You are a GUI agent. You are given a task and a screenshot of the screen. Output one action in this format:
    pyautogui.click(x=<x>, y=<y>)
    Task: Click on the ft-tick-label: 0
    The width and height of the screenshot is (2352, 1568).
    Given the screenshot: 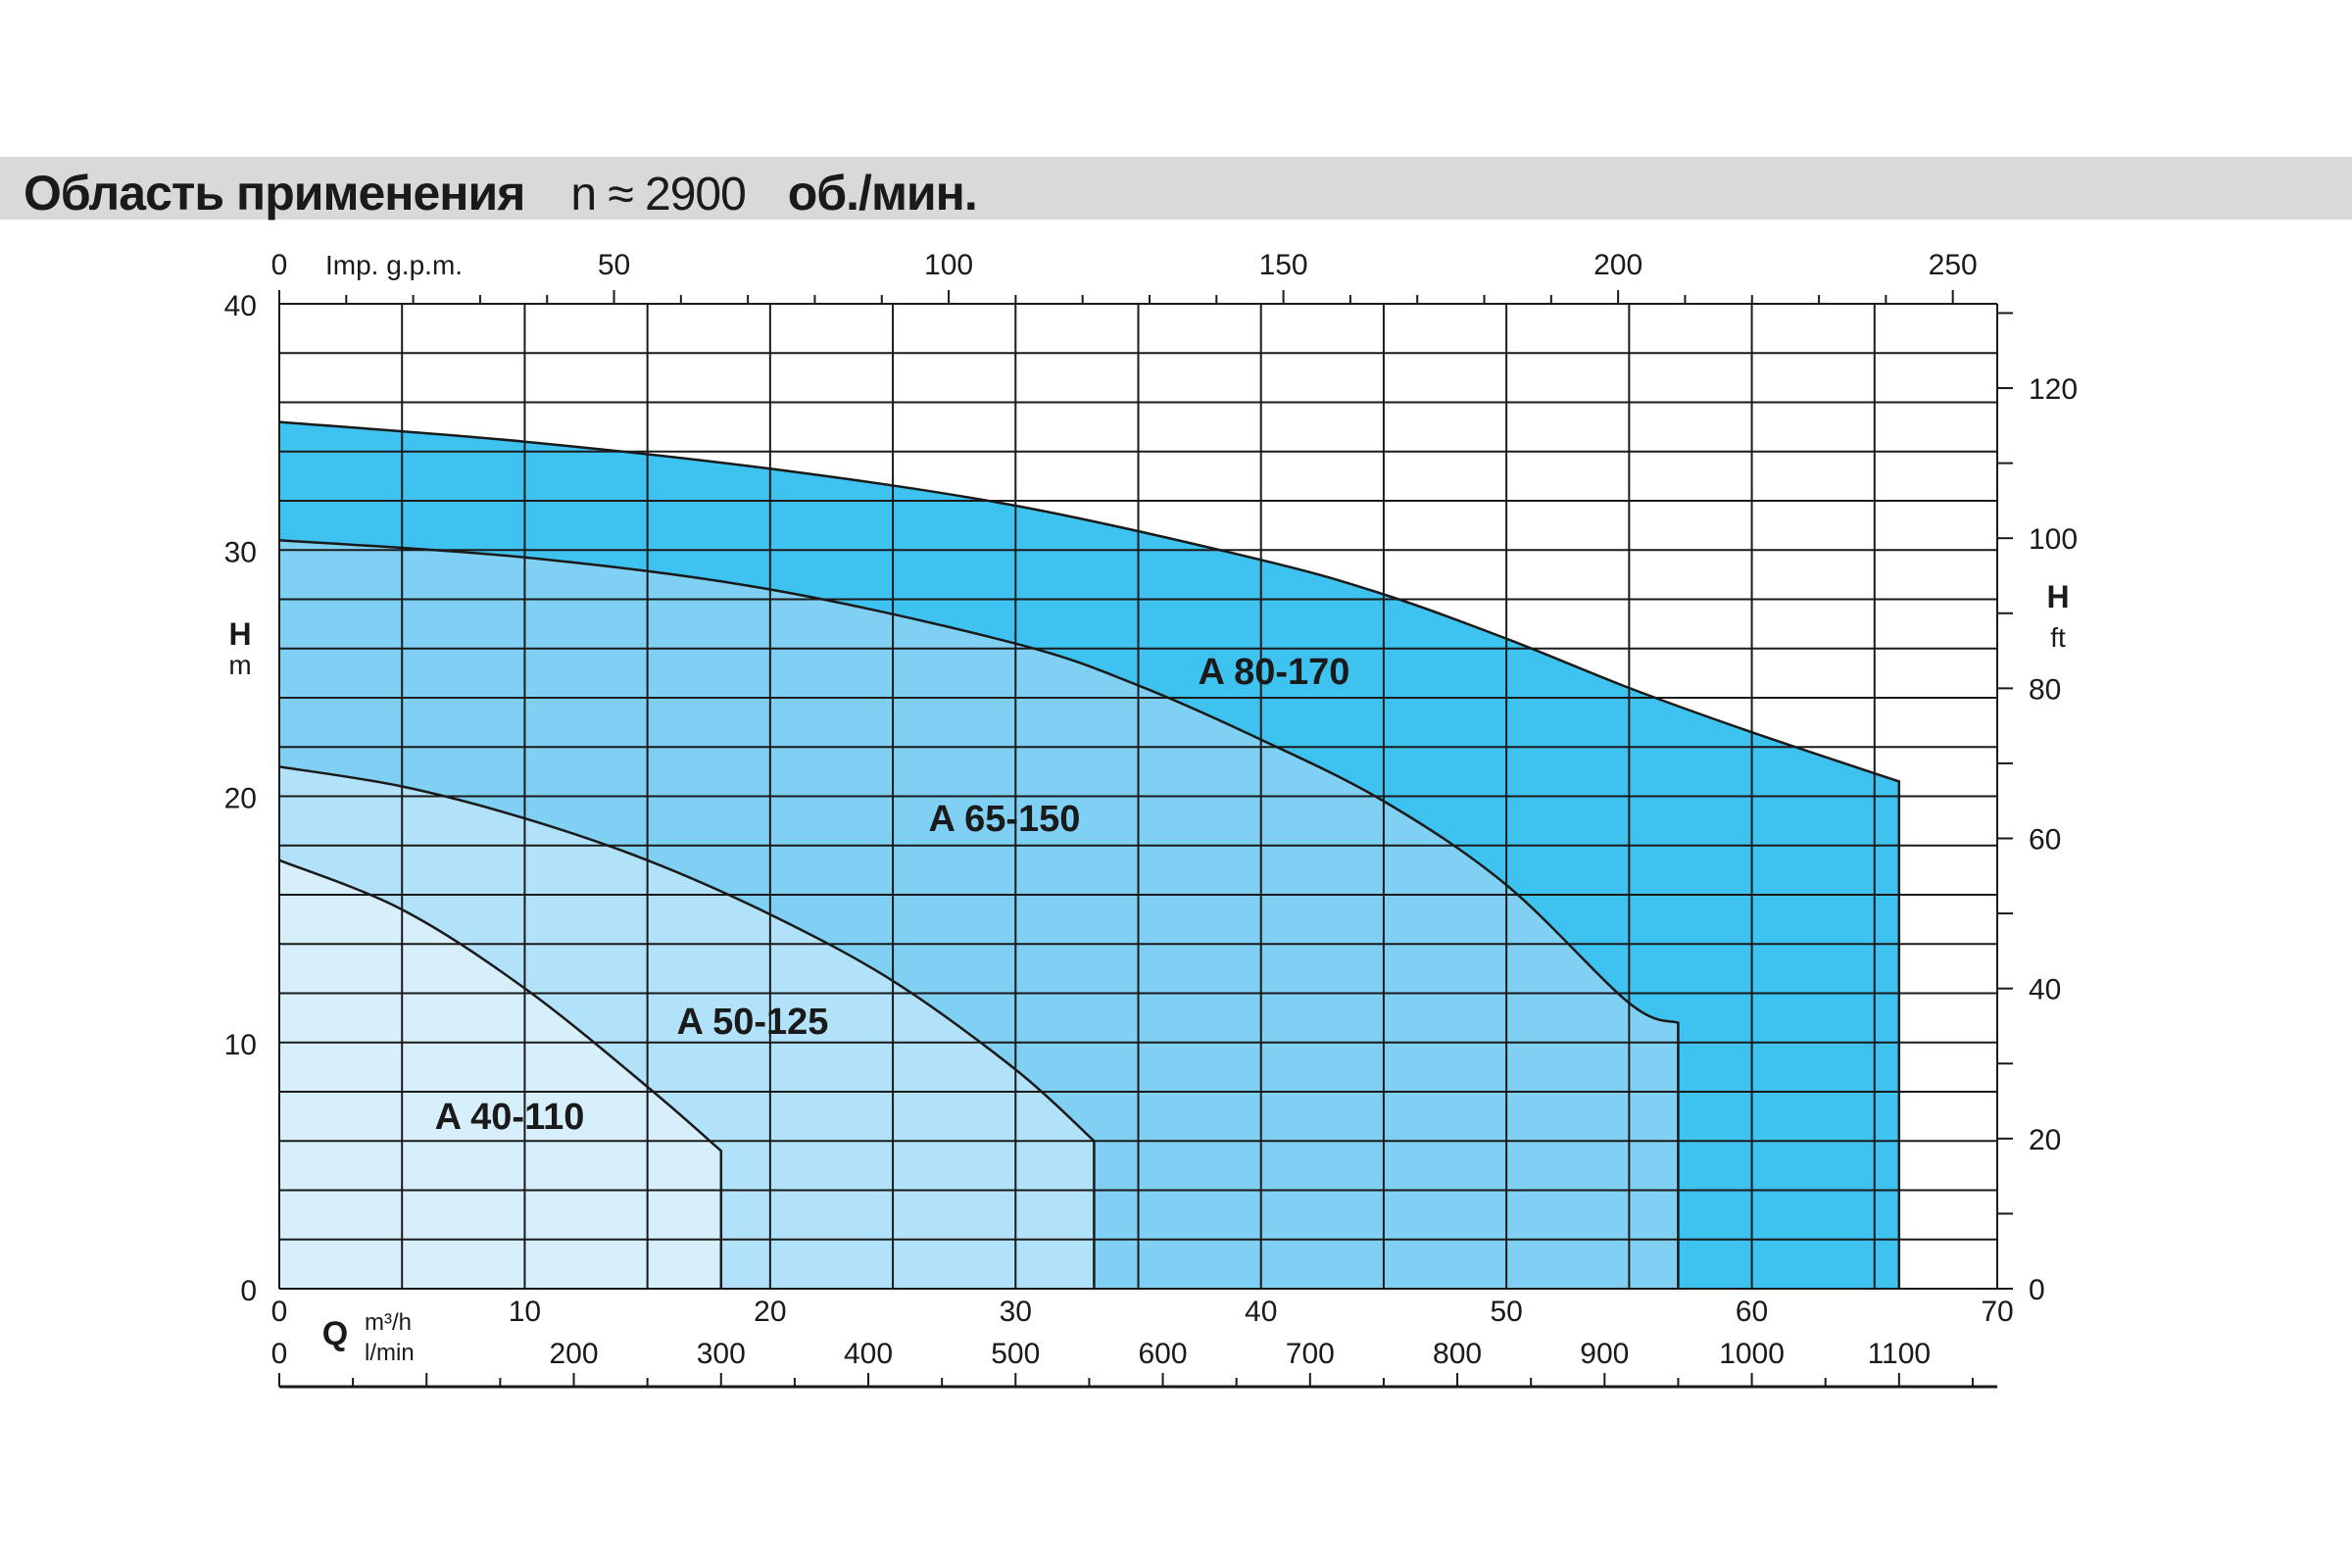 What is the action you would take?
    pyautogui.click(x=2037, y=1290)
    